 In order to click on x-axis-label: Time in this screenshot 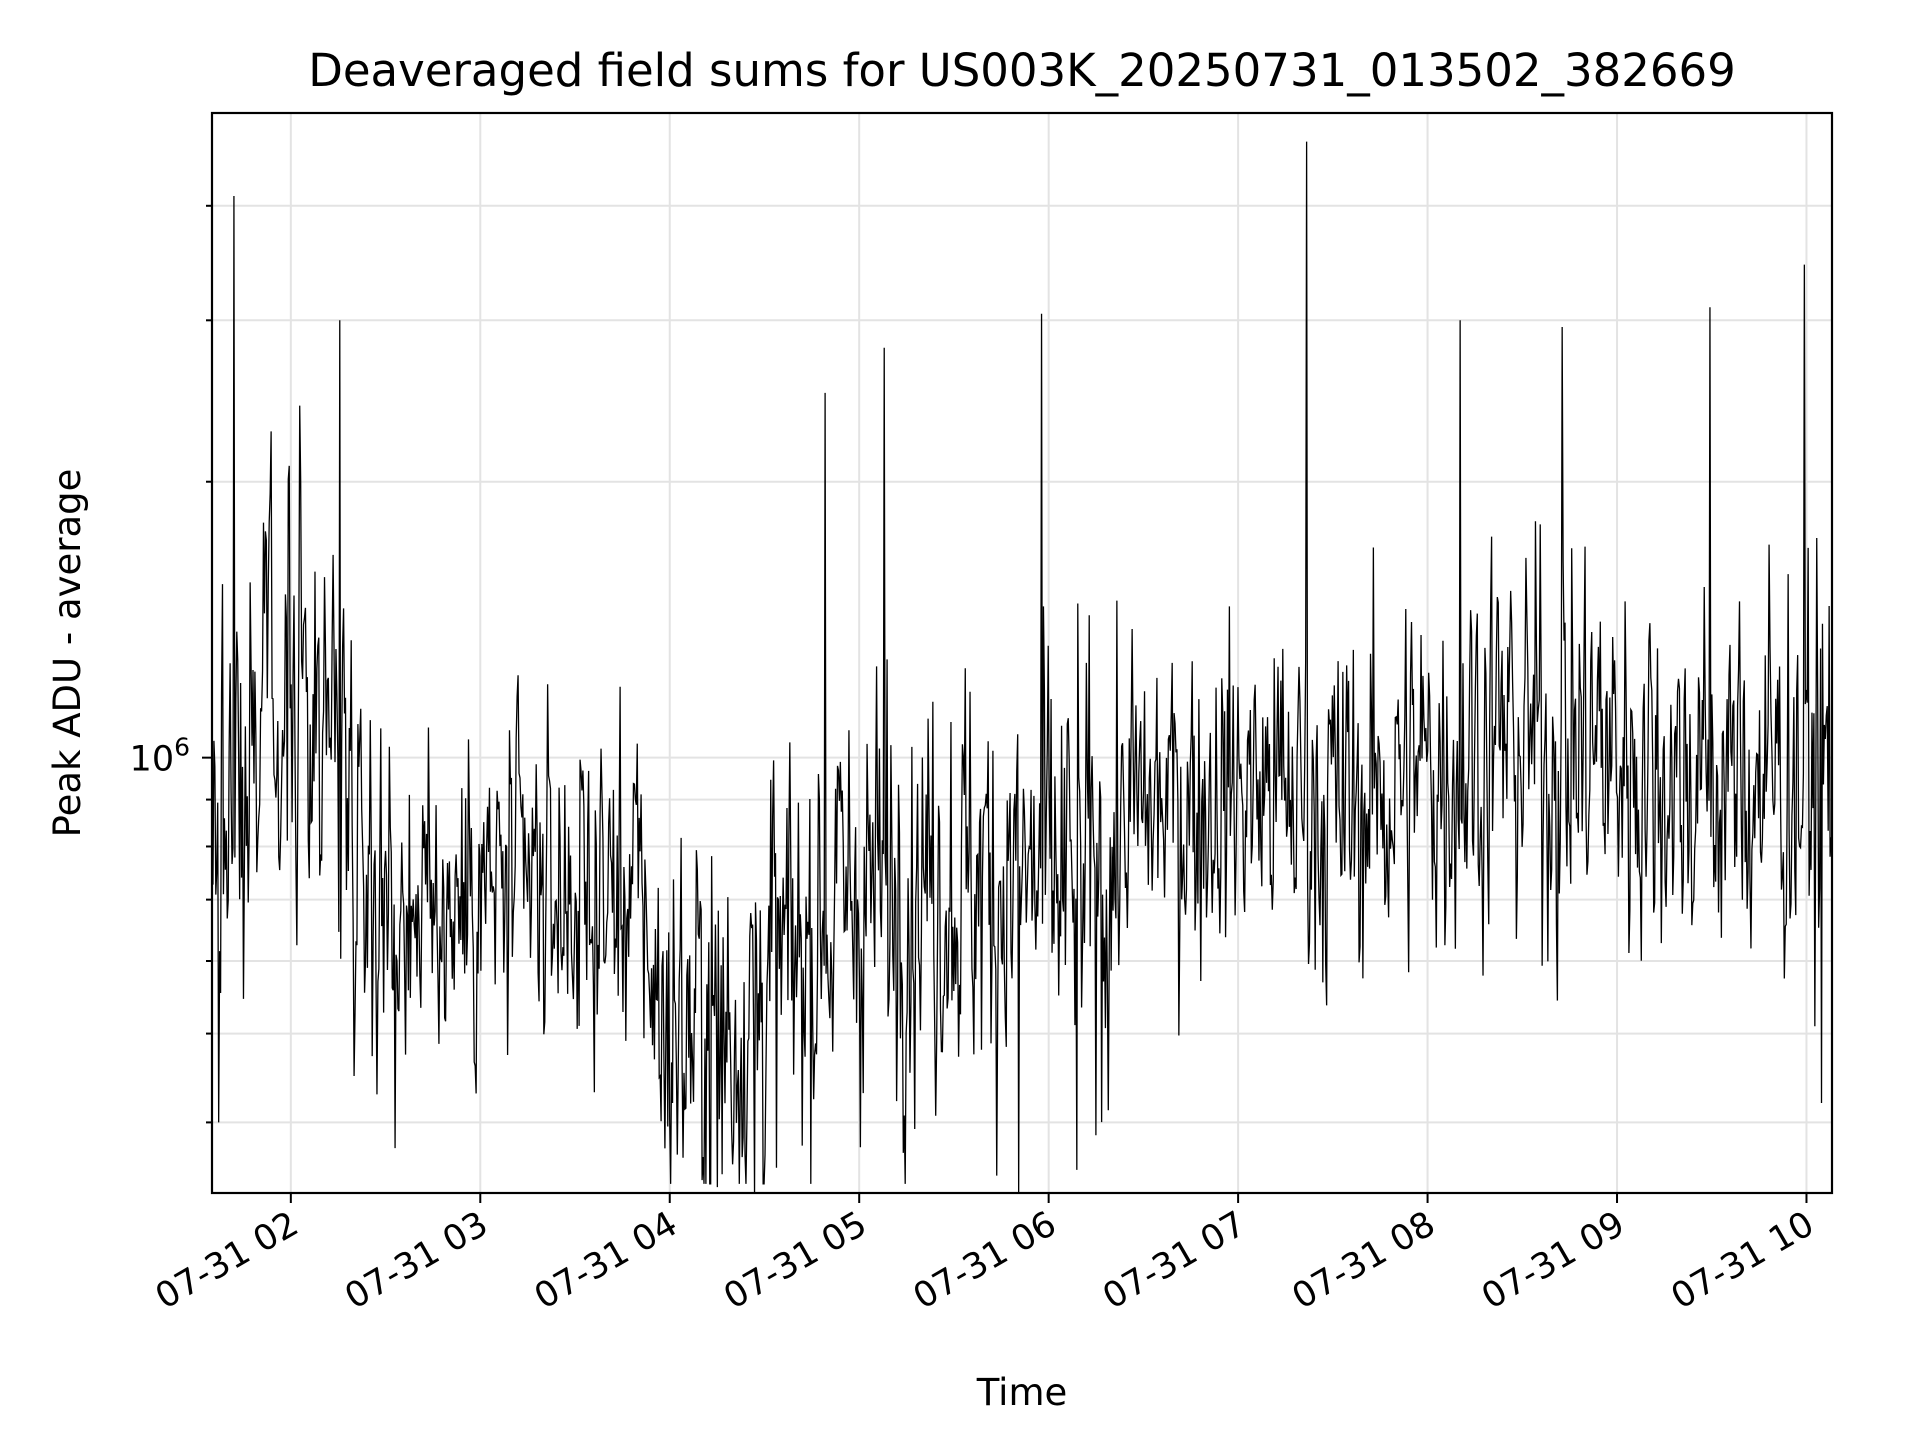, I will do `click(1022, 1392)`.